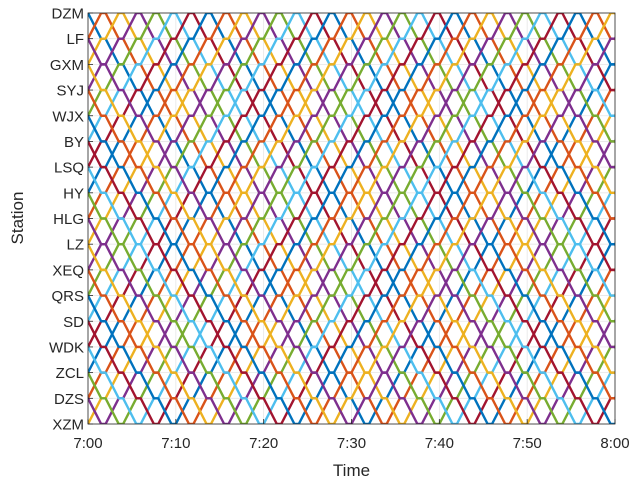 The width and height of the screenshot is (634, 485). Describe the element at coordinates (68, 270) in the screenshot. I see `station-tick-label: XEQ` at that location.